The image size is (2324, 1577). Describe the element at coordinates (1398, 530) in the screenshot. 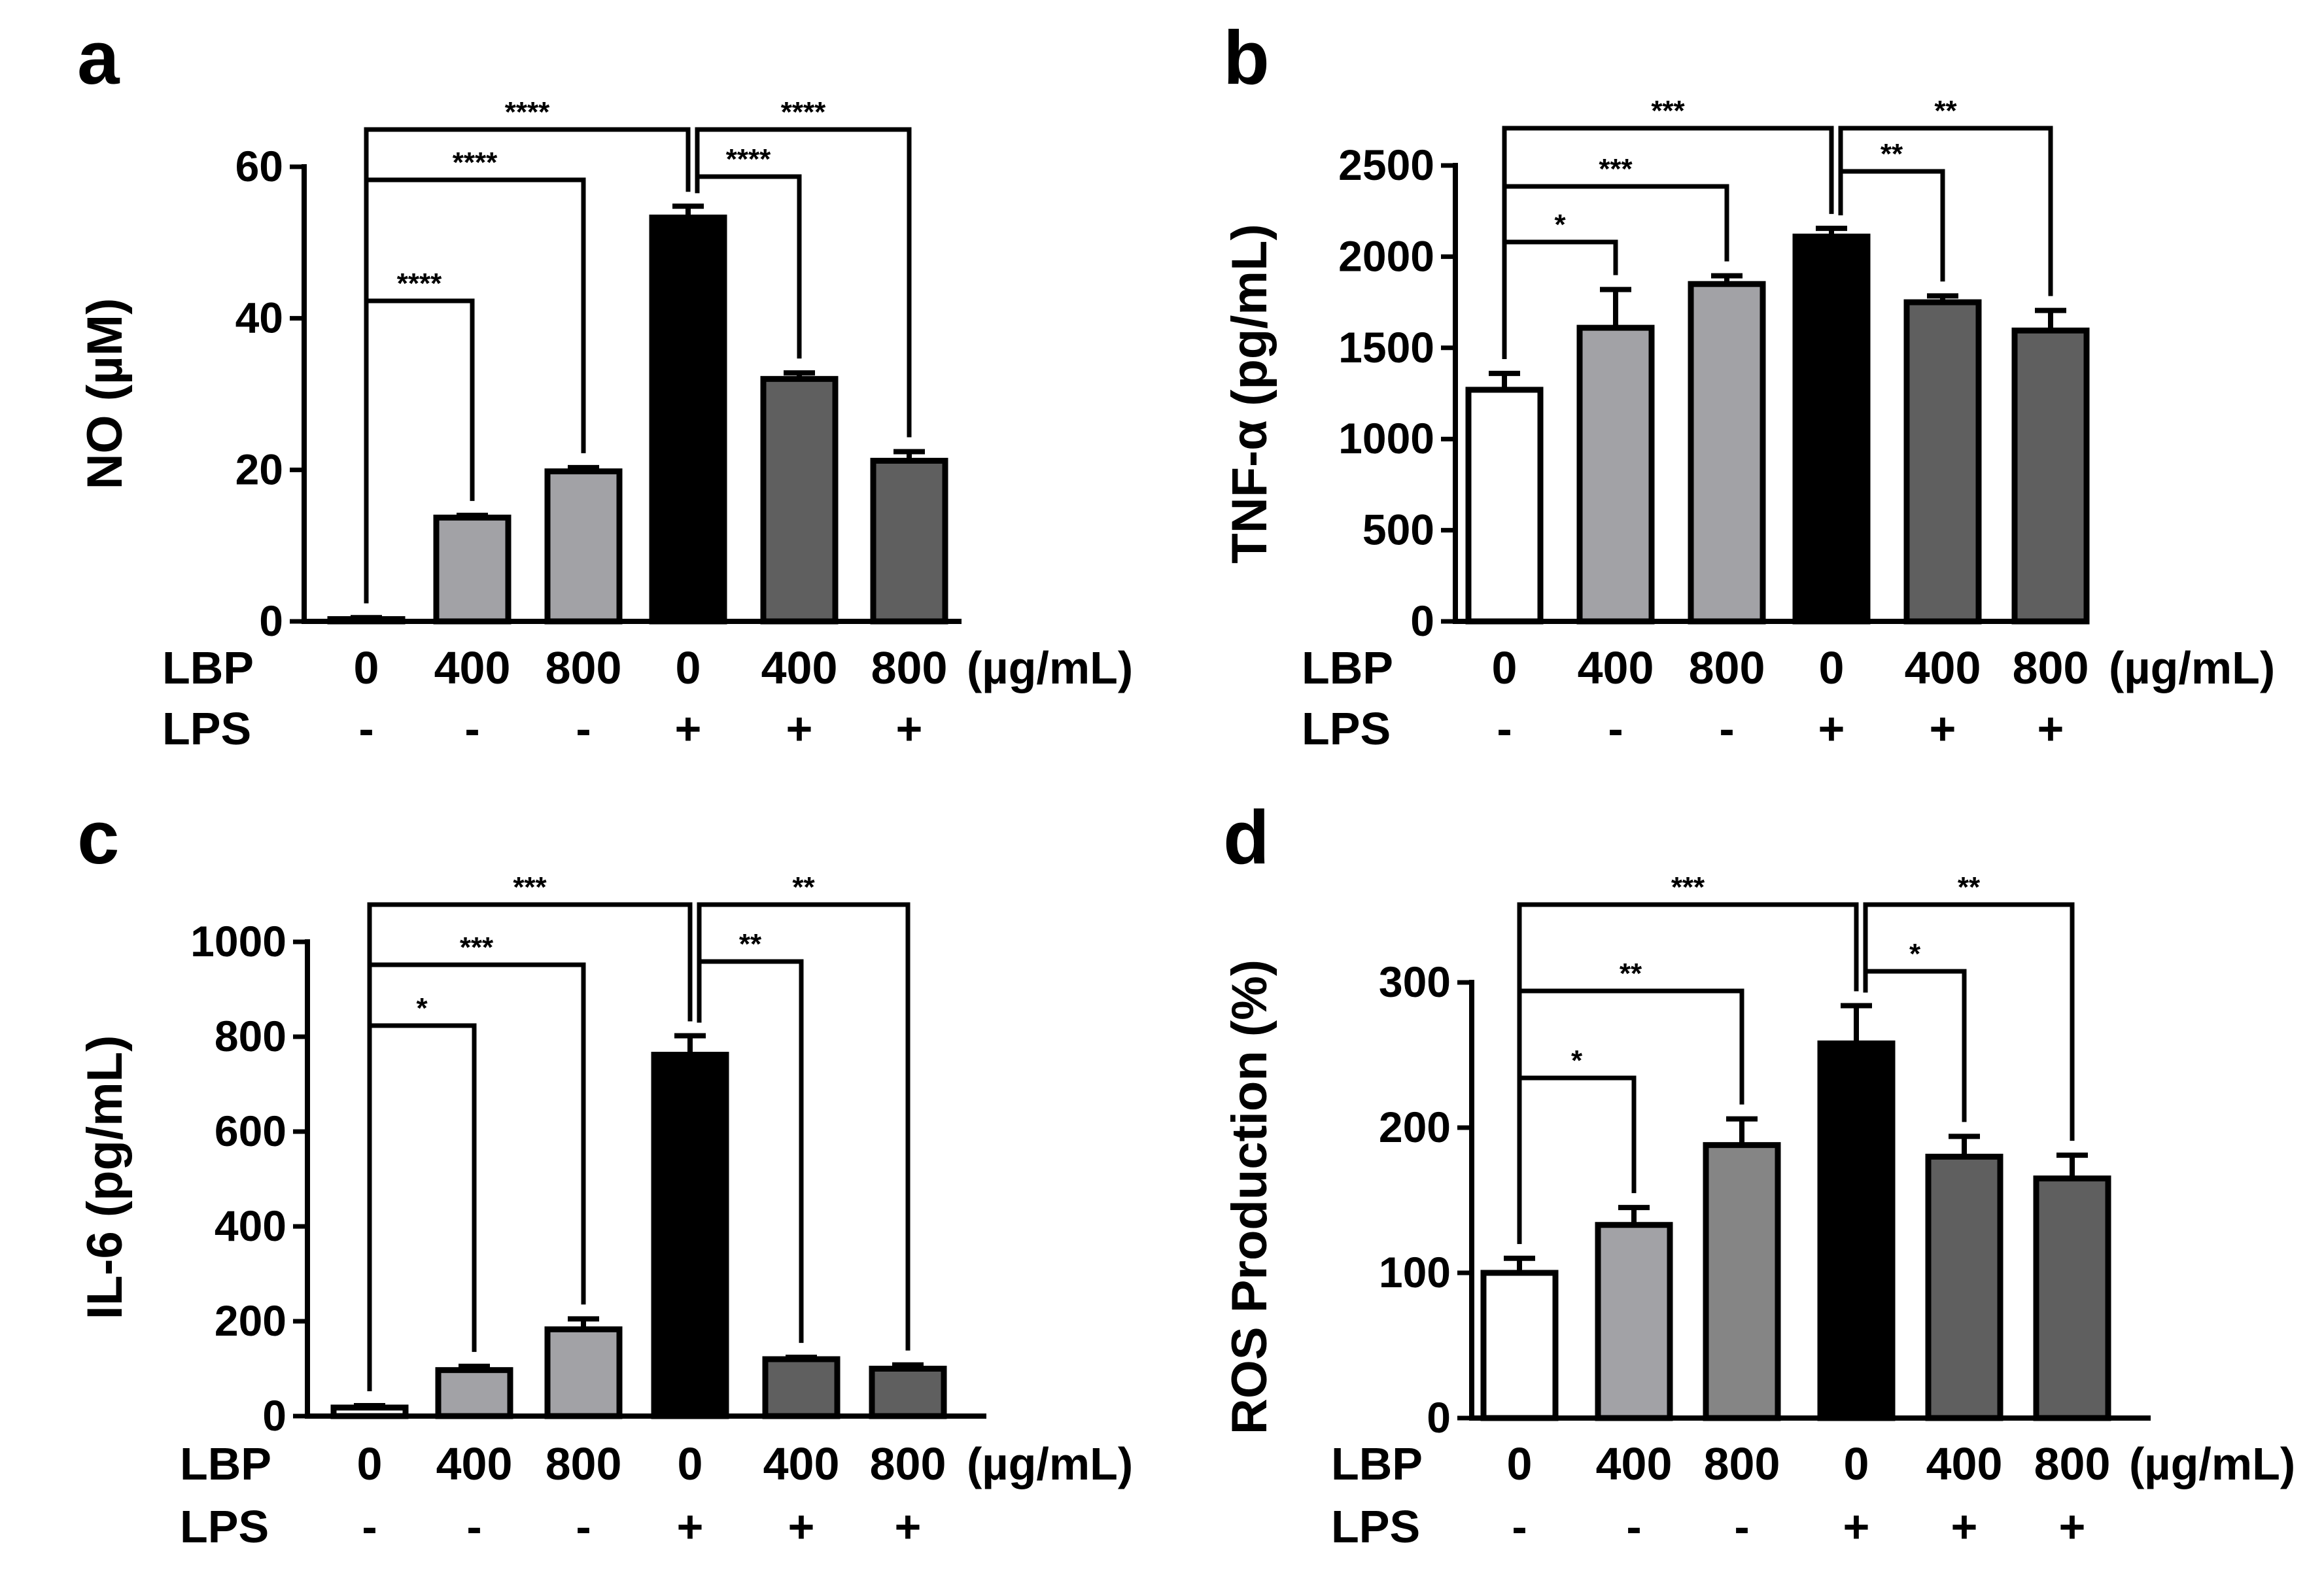

I see `y-tick-label: 500` at that location.